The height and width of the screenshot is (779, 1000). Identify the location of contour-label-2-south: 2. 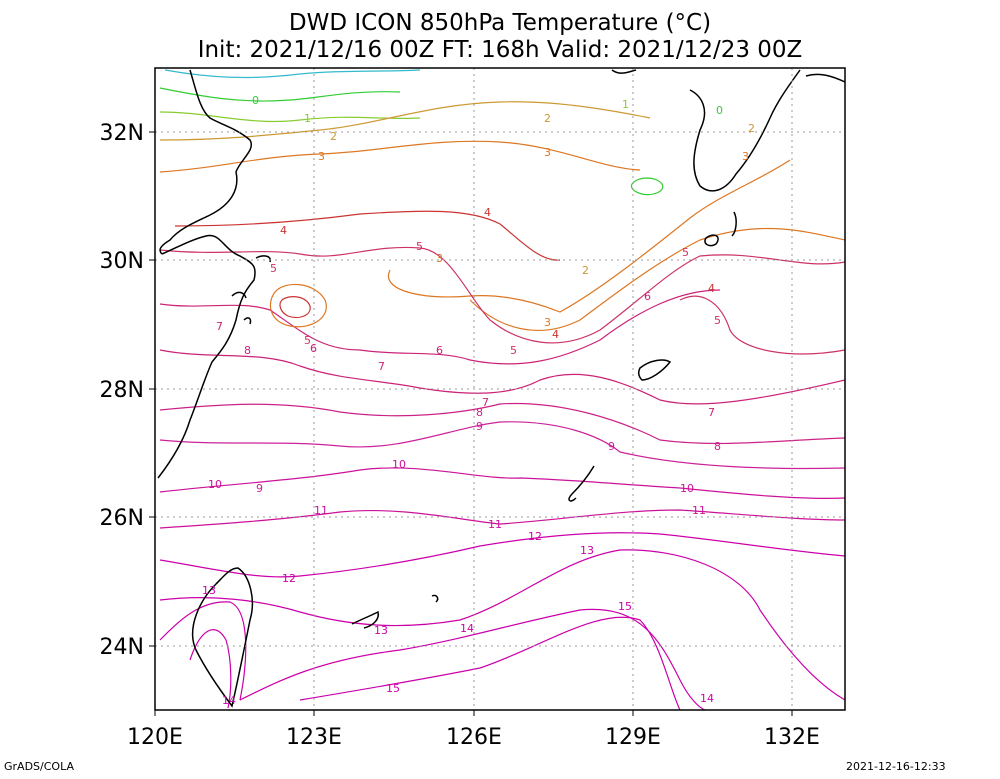
(585, 270).